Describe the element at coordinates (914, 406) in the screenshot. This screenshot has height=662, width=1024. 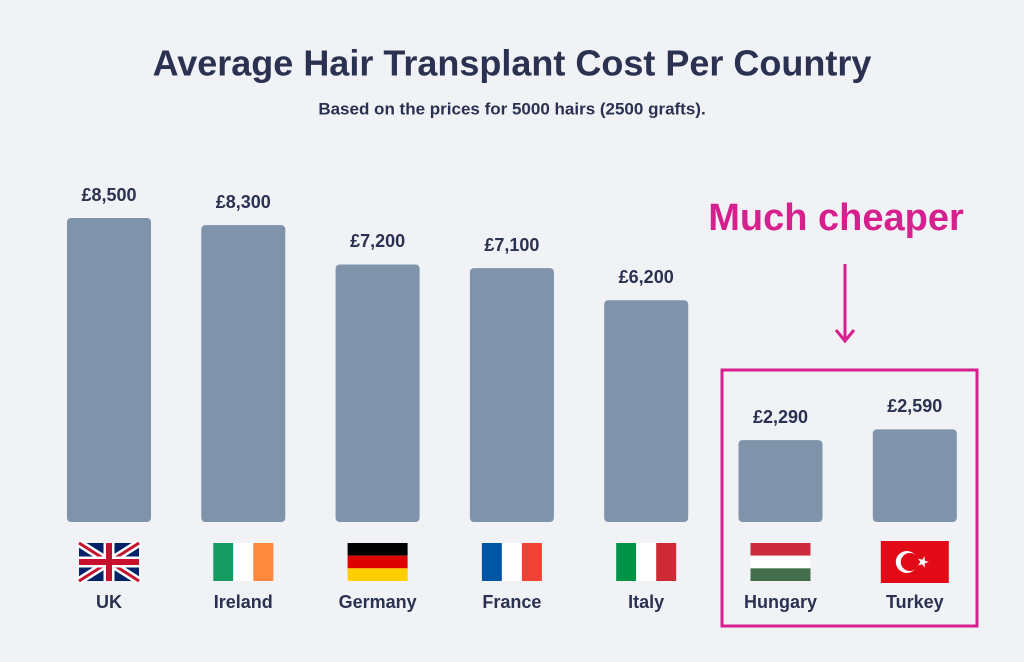
I see `value-label: £2,590` at that location.